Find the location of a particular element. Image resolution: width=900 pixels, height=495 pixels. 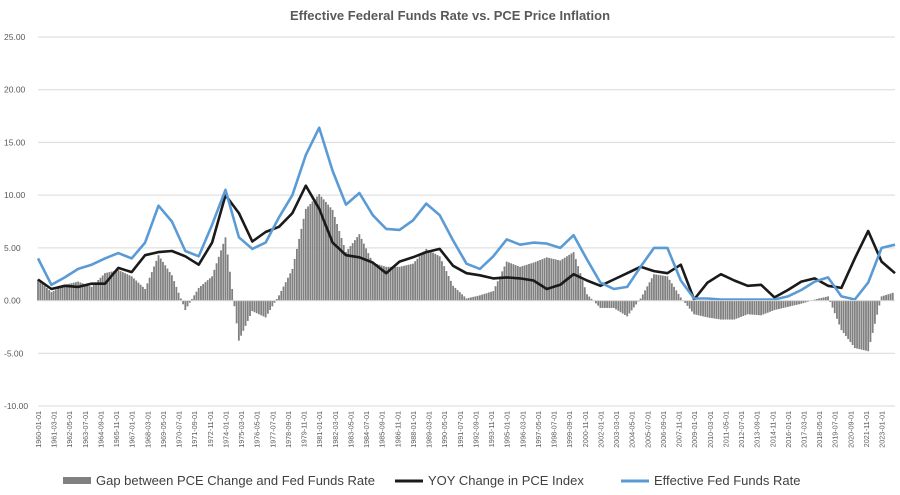

x-tick-label: 2002-01-01 is located at coordinates (600, 429).